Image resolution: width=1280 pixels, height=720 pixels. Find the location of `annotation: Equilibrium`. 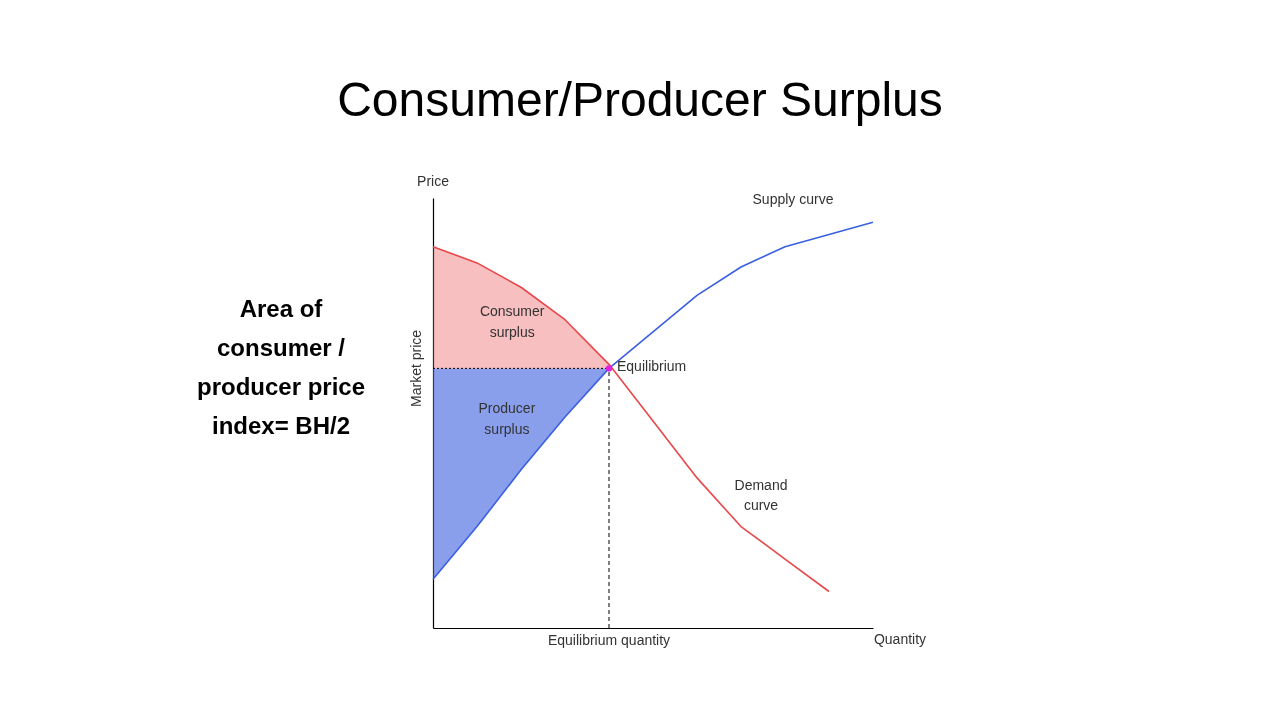

annotation: Equilibrium is located at coordinates (652, 366).